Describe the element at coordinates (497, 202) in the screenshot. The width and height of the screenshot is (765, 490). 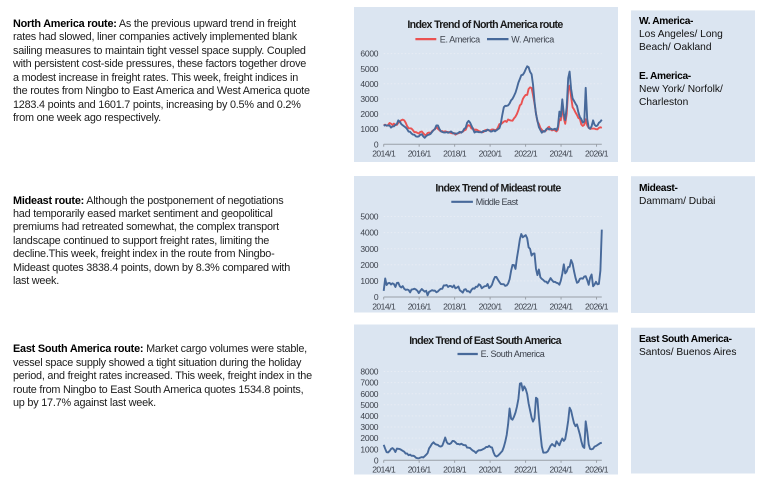
I see `svg-text: Middle East` at that location.